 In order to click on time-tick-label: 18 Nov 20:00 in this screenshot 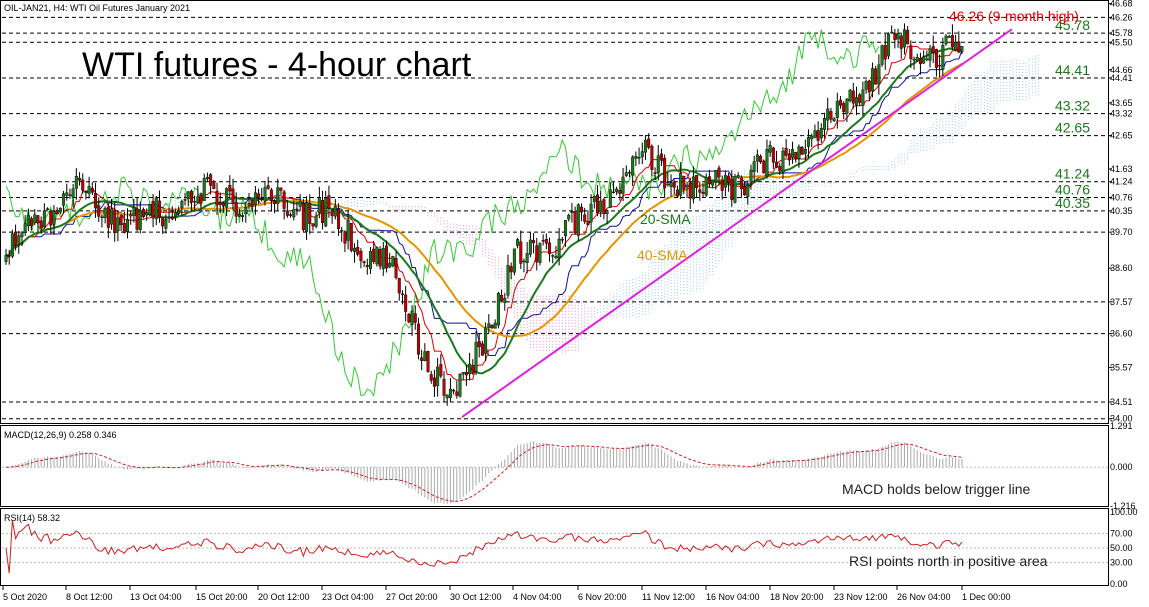, I will do `click(797, 597)`.